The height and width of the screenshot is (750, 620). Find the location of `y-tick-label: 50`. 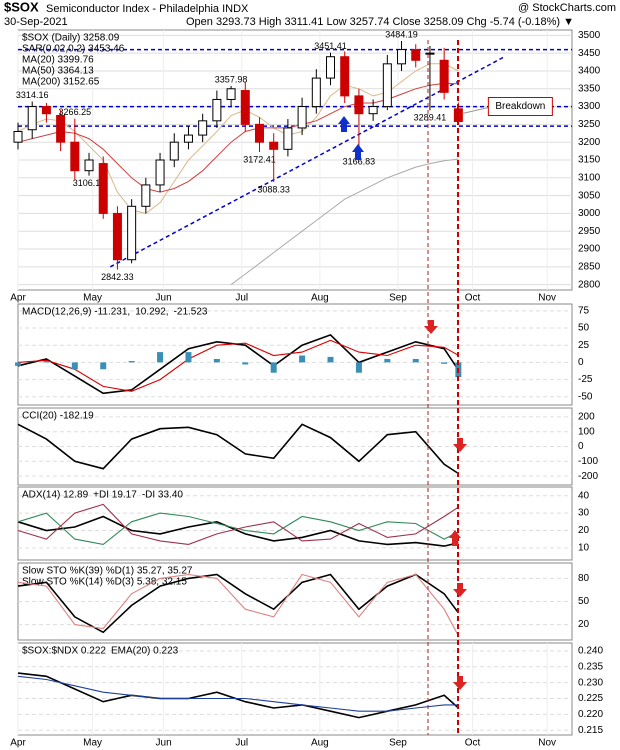

y-tick-label: 50 is located at coordinates (584, 328).